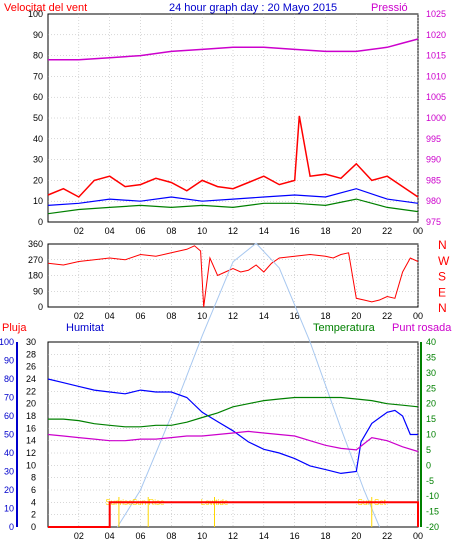 This screenshot has width=465, height=555. What do you see at coordinates (33, 490) in the screenshot?
I see `rain-y-tick-label: 6` at bounding box center [33, 490].